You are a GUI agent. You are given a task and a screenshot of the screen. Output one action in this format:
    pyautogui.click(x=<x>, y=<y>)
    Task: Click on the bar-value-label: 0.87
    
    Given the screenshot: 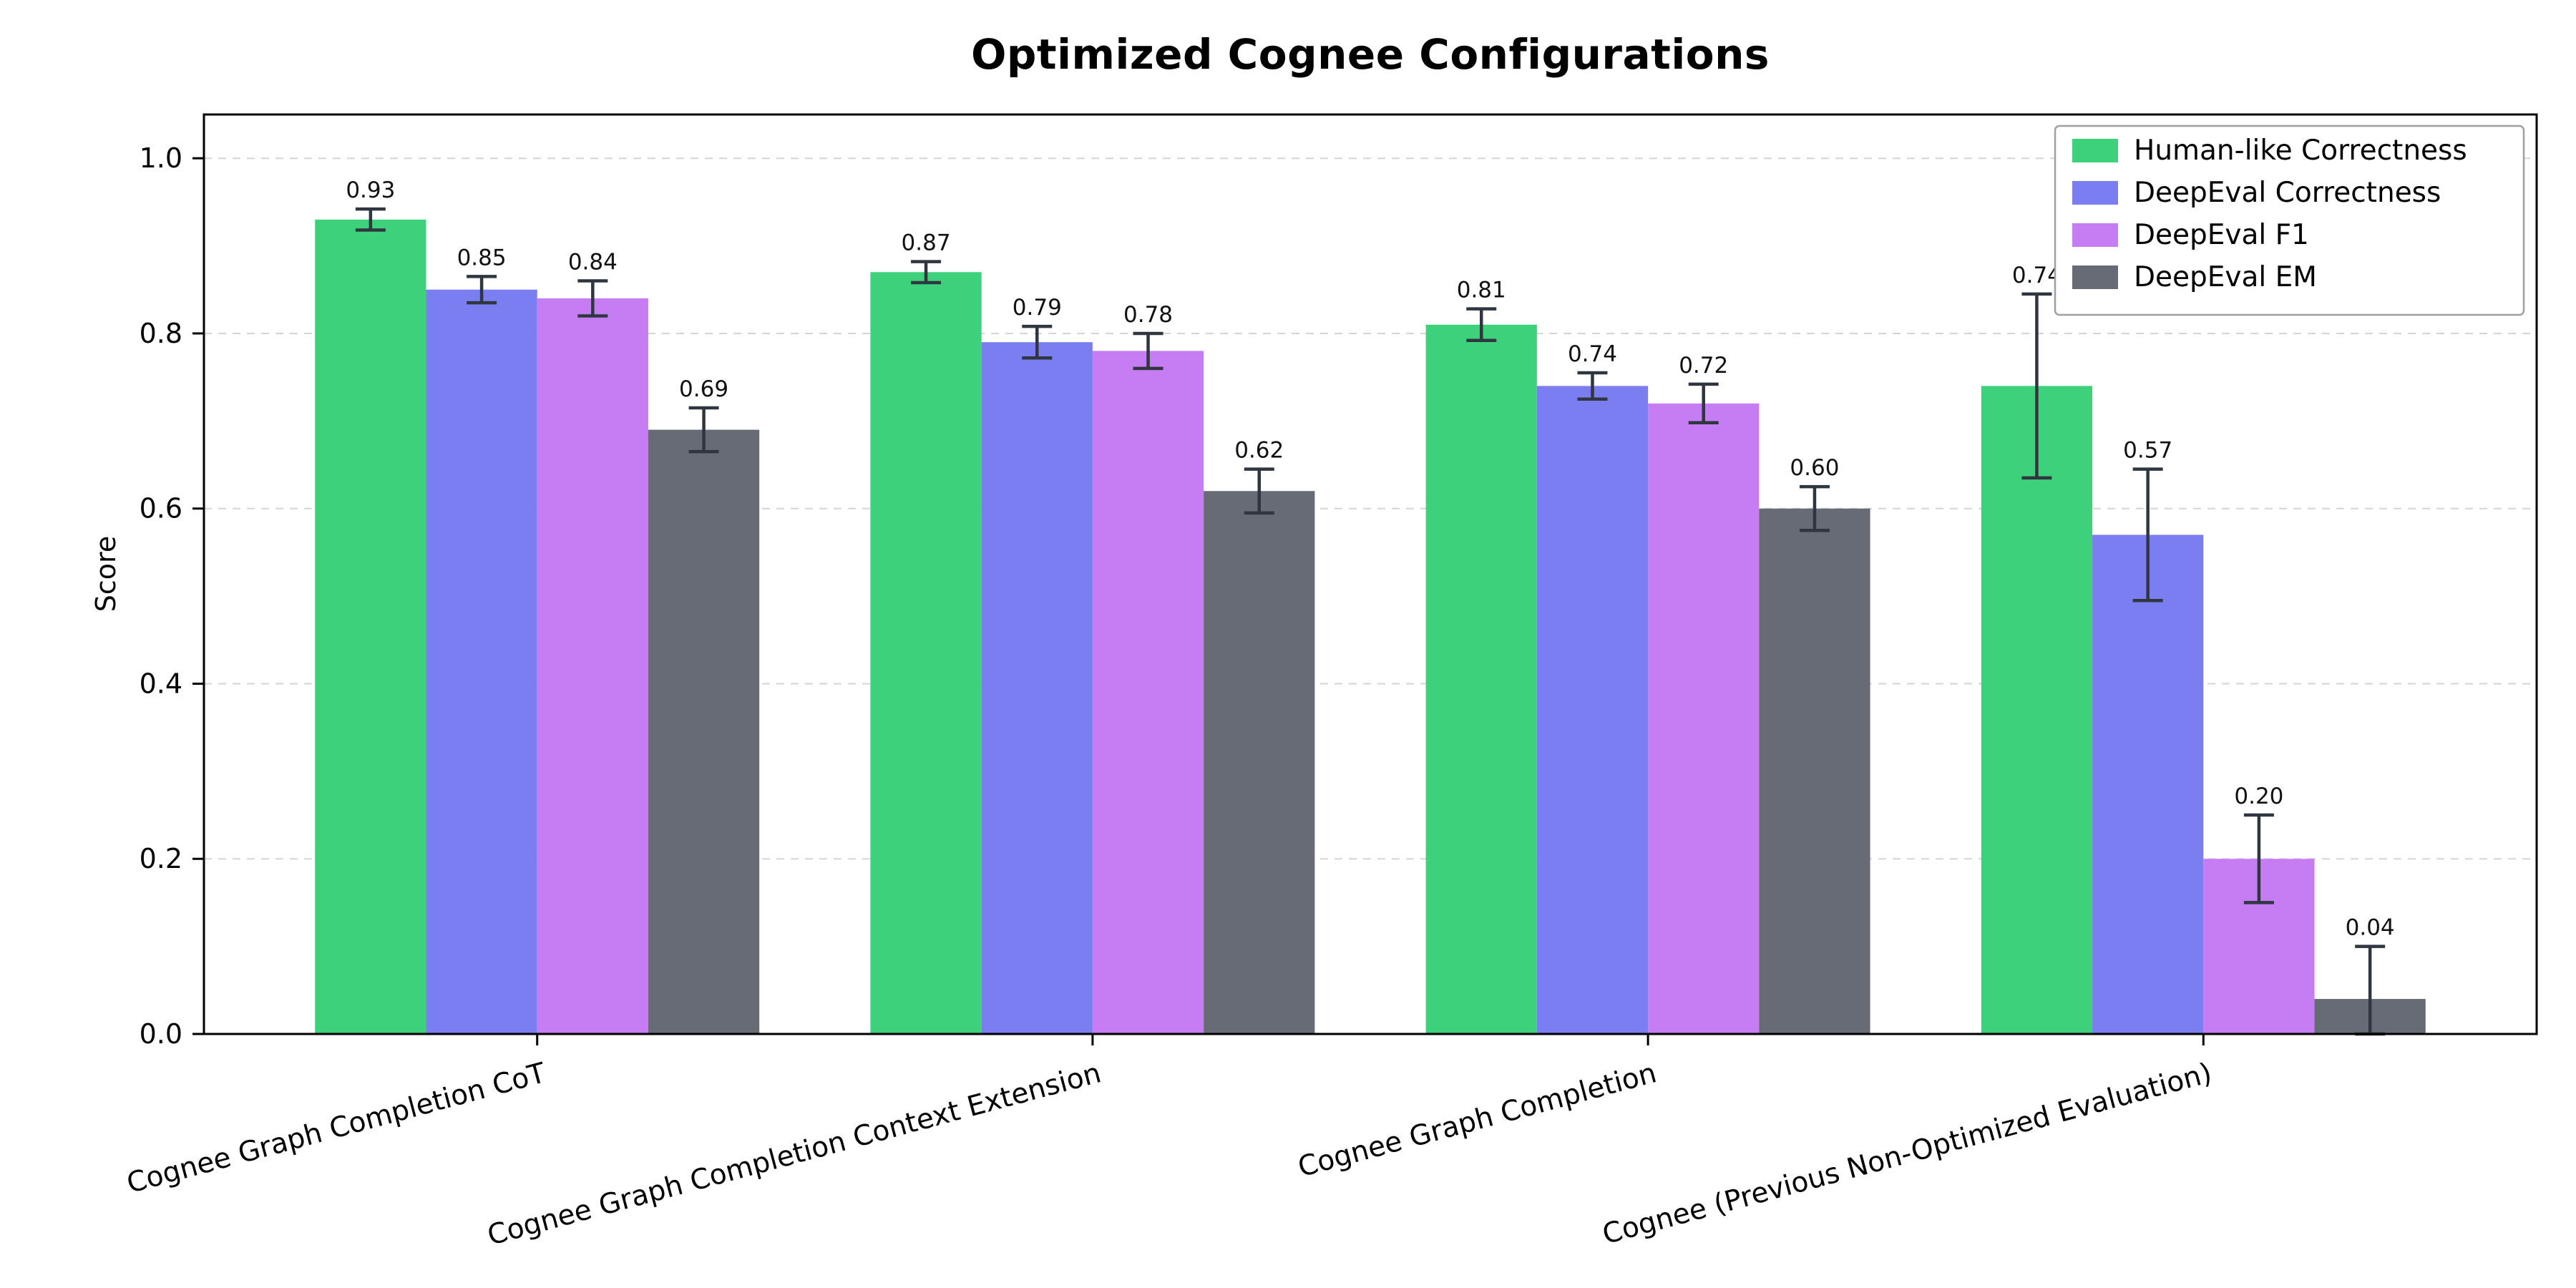 What is the action you would take?
    pyautogui.click(x=926, y=243)
    